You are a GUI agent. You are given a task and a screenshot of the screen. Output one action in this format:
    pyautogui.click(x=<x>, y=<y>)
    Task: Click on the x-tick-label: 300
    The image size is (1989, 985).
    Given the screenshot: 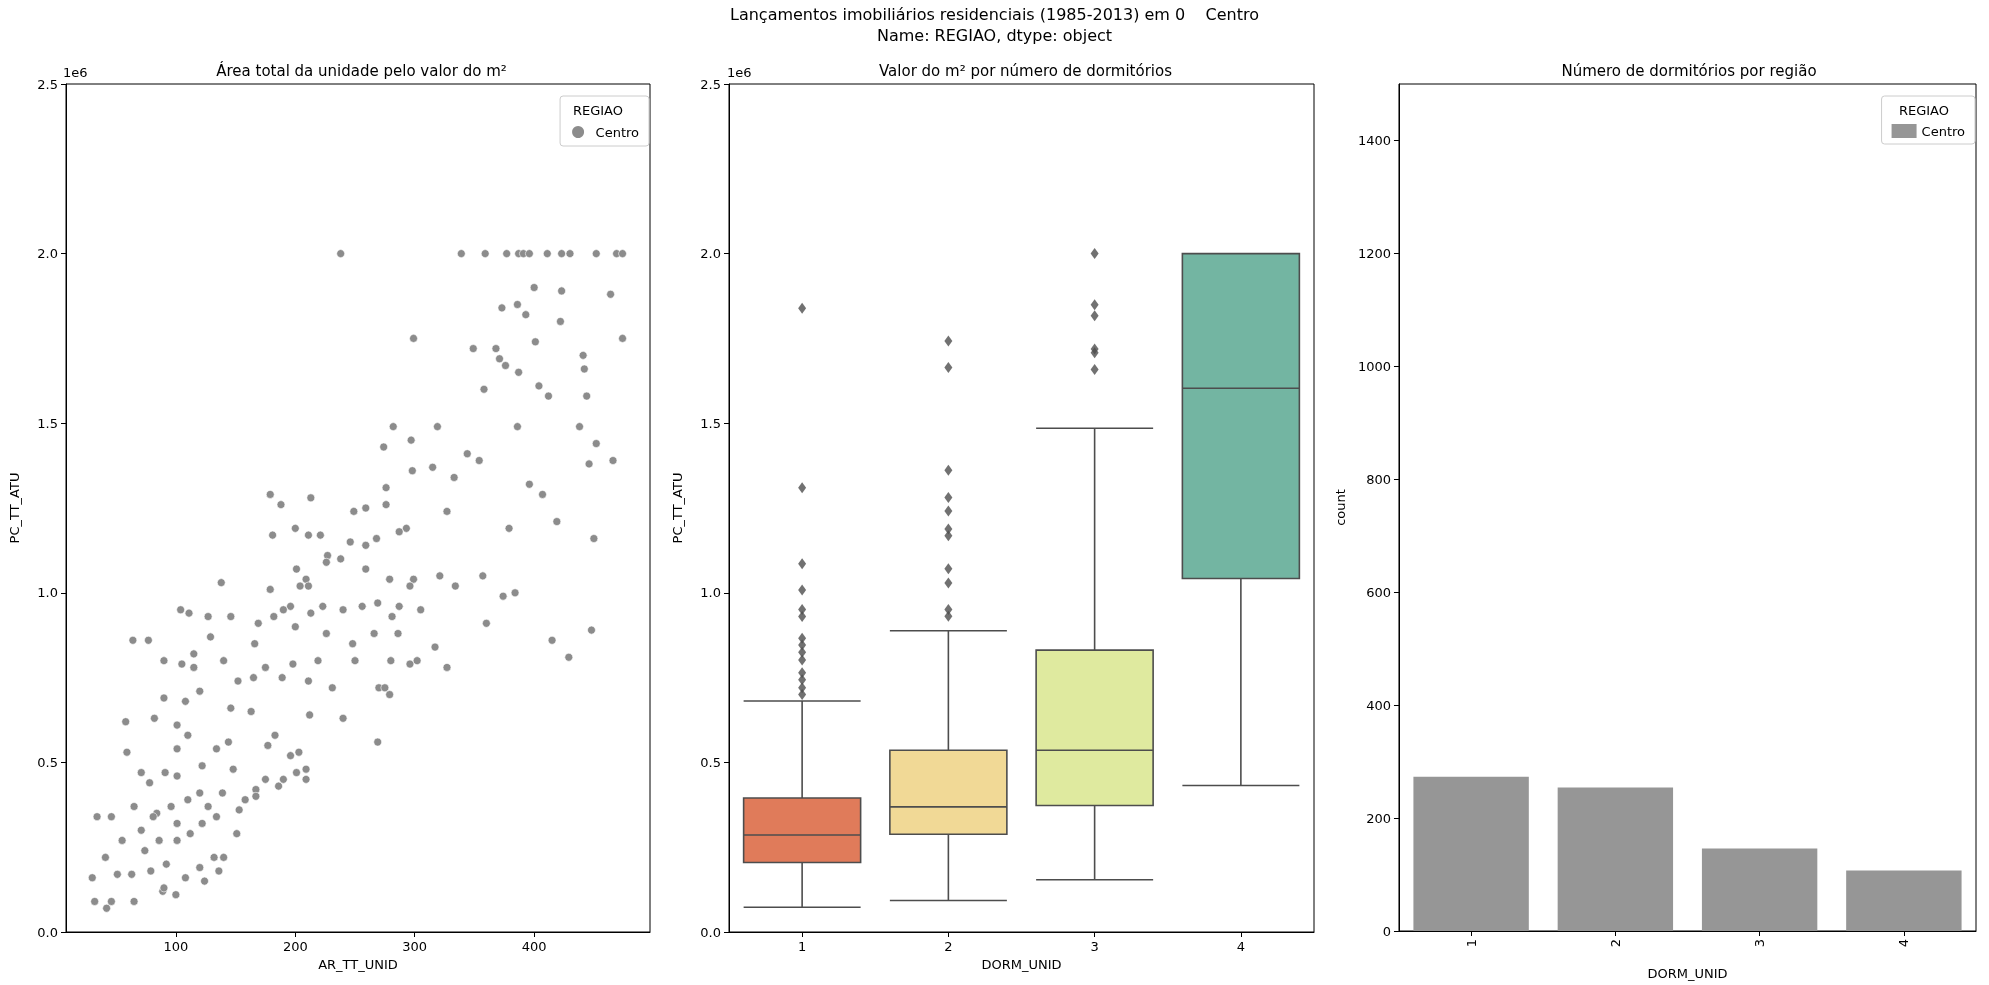 What is the action you would take?
    pyautogui.click(x=415, y=946)
    